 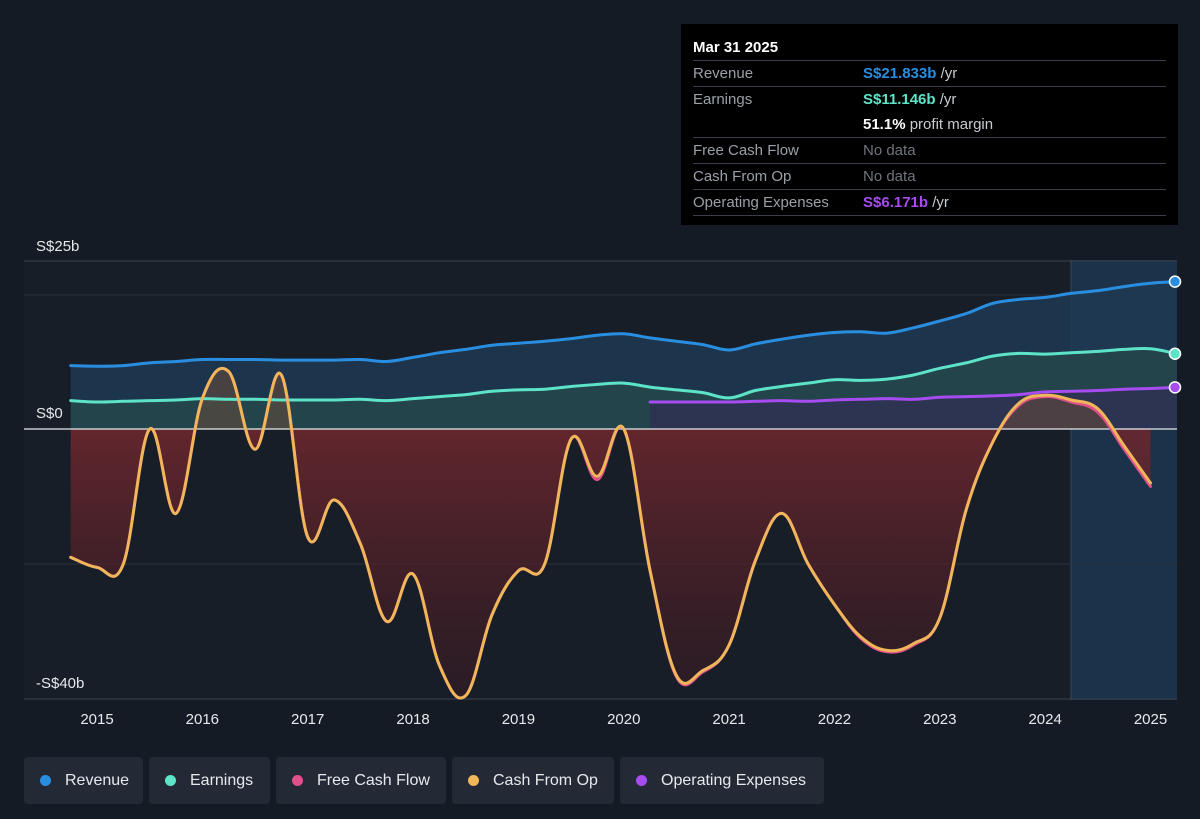 What do you see at coordinates (1175, 334) in the screenshot?
I see `series-endpoints` at bounding box center [1175, 334].